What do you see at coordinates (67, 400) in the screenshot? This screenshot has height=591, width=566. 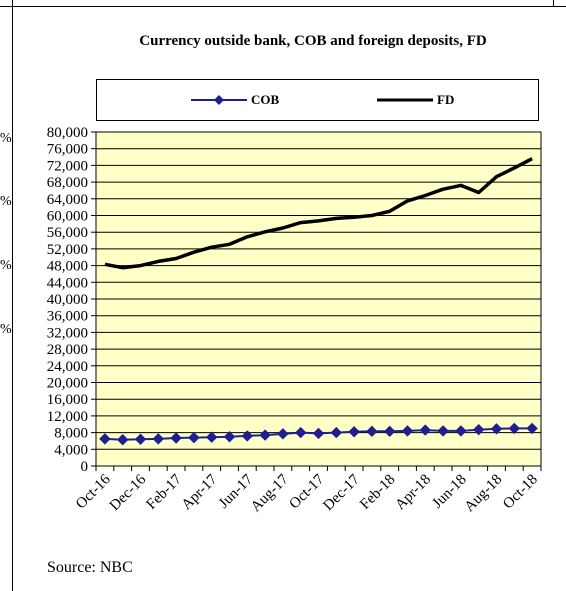 I see `y-tick-label: 16,000` at bounding box center [67, 400].